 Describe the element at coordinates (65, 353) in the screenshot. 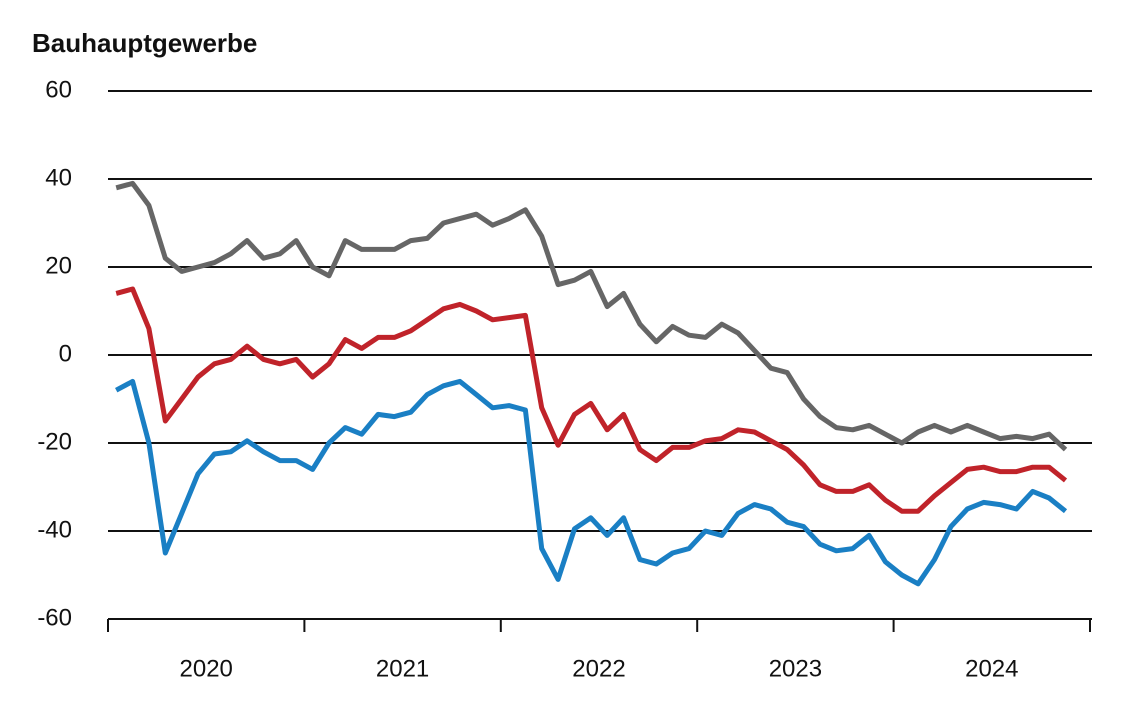

I see `y-tick-label: 0` at that location.